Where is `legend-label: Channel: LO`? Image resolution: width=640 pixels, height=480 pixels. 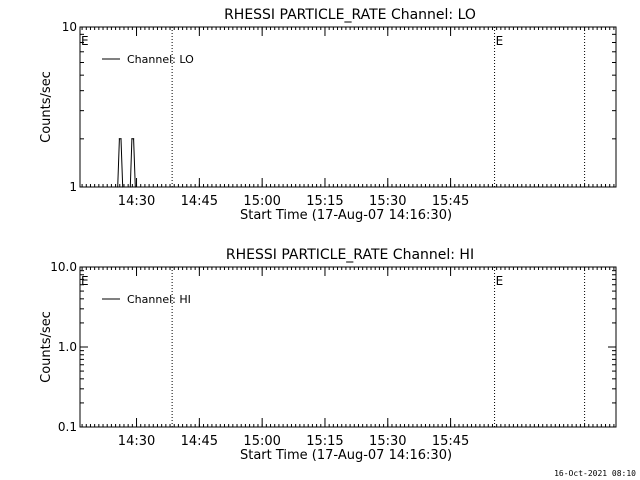
legend-label: Channel: LO is located at coordinates (160, 59).